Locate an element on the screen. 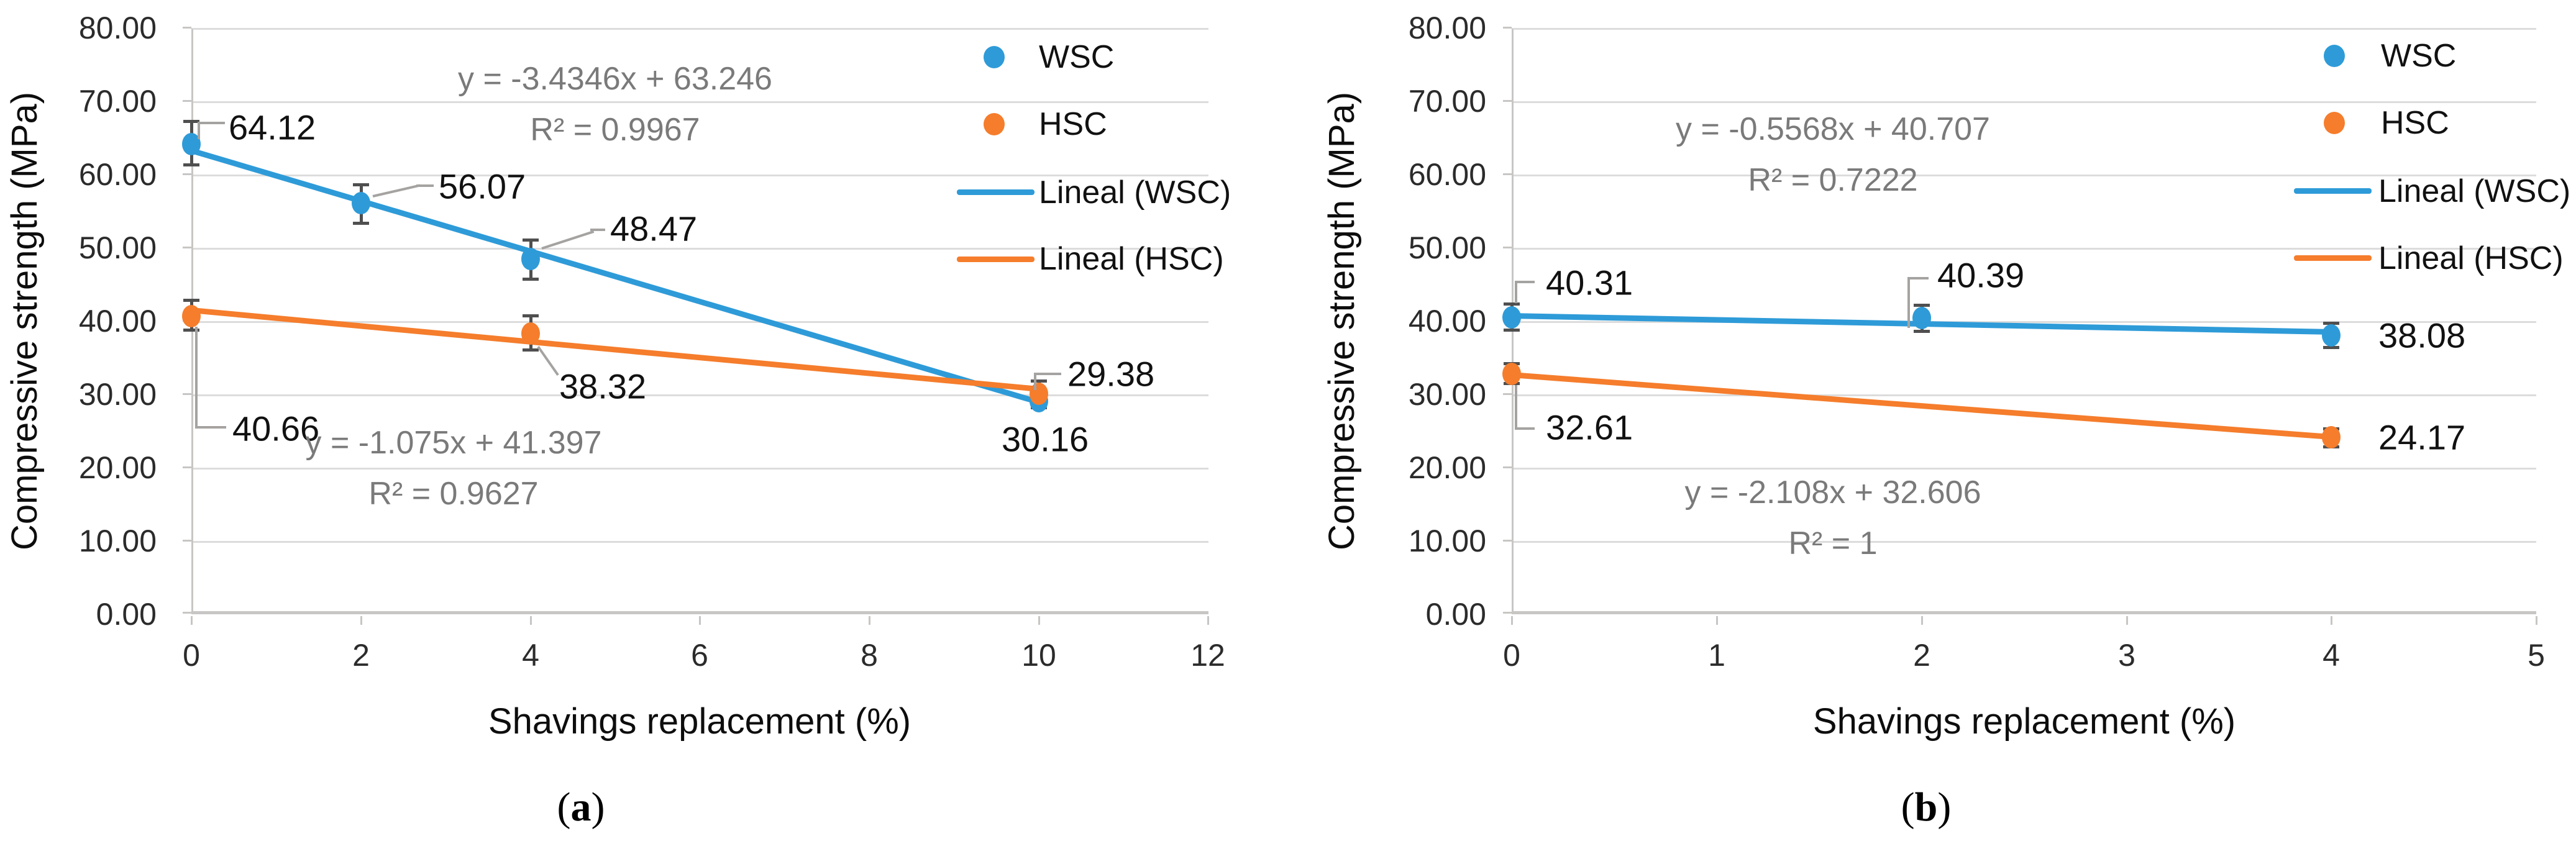 This screenshot has height=854, width=2576. x-tick-label: 6 is located at coordinates (699, 655).